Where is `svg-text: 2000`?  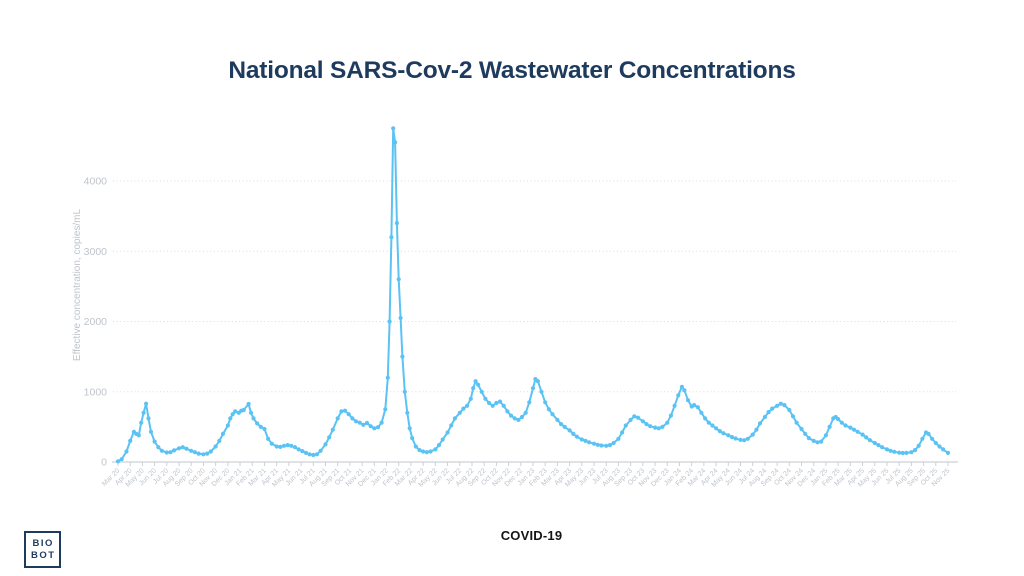 svg-text: 2000 is located at coordinates (96, 322).